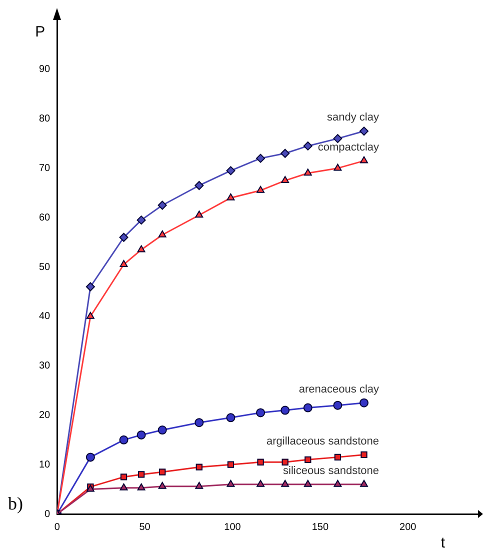 The height and width of the screenshot is (548, 483). Describe the element at coordinates (40, 32) in the screenshot. I see `y-axis-title: P` at that location.